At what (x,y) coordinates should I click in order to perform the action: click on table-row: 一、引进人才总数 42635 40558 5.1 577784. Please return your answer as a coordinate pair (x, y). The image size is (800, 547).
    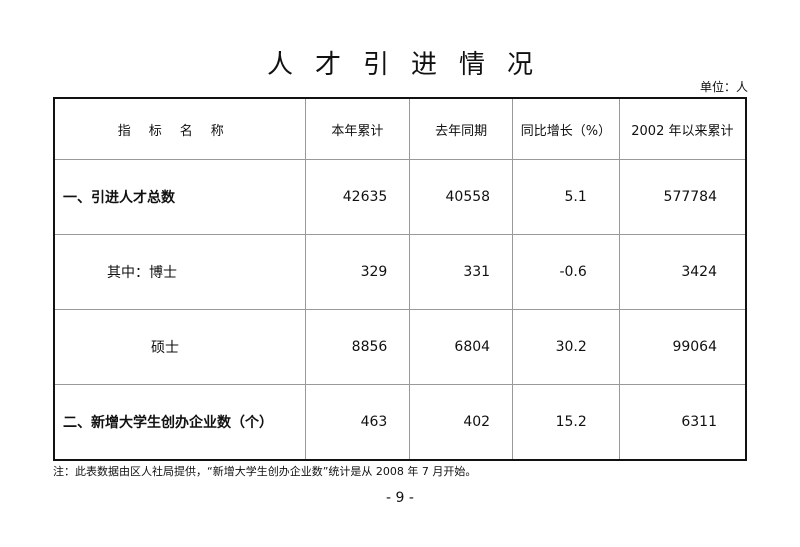
    Looking at the image, I should click on (400, 197).